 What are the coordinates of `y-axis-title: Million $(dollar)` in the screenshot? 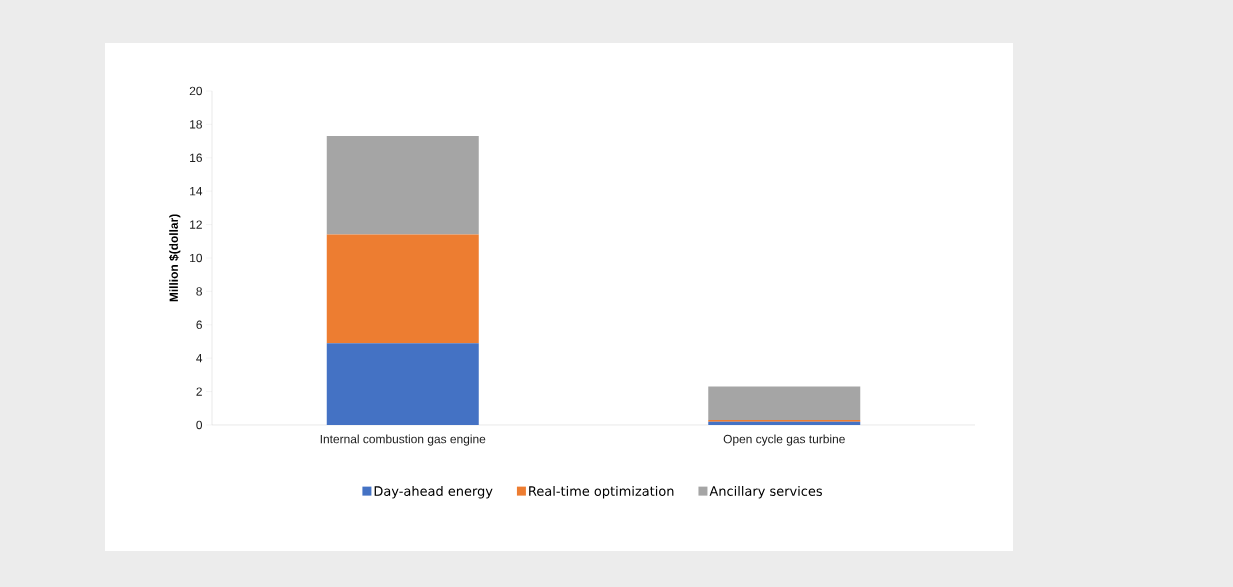 It's located at (175, 258).